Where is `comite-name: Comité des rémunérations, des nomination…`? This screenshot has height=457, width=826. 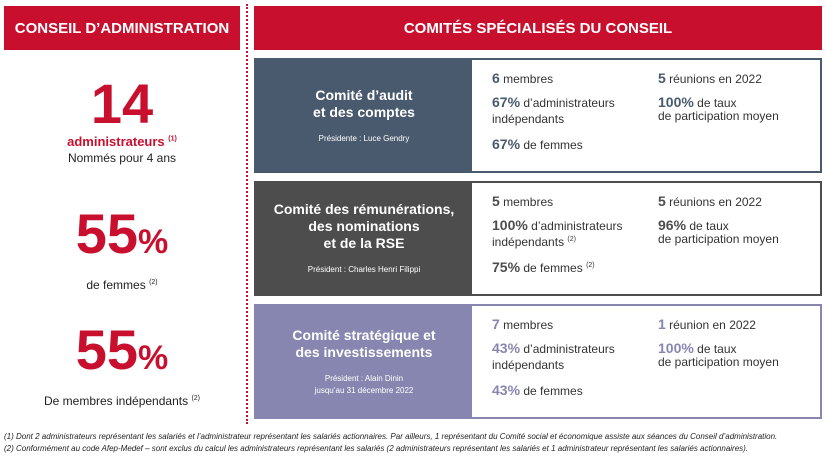
comite-name: Comité des rémunérations, des nomination… is located at coordinates (364, 226).